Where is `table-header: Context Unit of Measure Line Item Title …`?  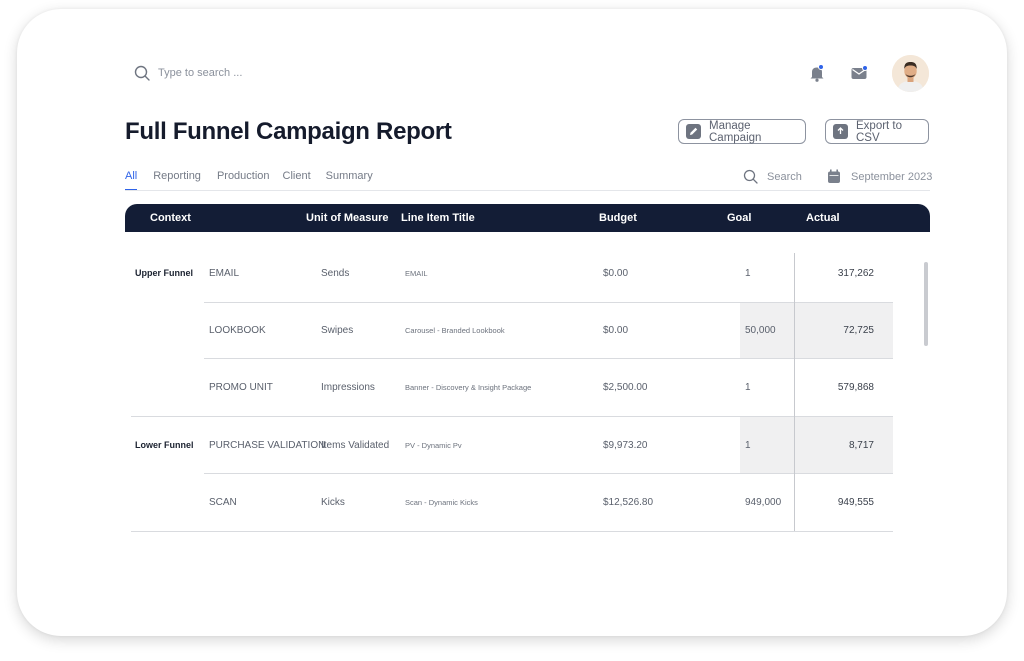
table-header: Context Unit of Measure Line Item Title … is located at coordinates (527, 218).